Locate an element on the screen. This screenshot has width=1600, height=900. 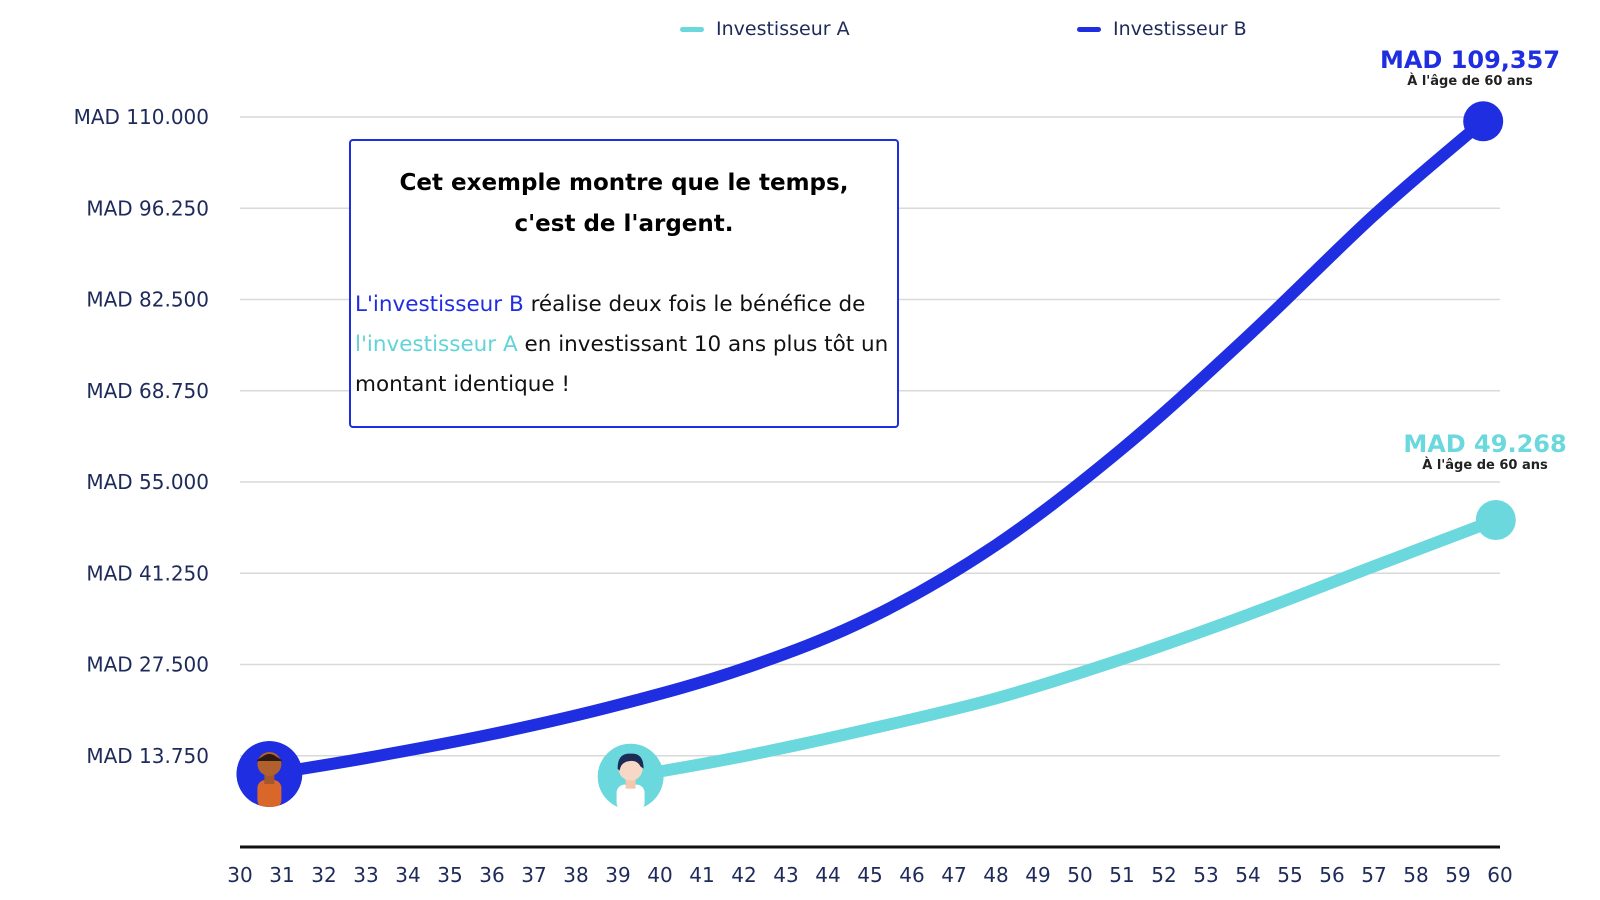
legend-item-investisseur-b: Investisseur B is located at coordinates (1162, 29).